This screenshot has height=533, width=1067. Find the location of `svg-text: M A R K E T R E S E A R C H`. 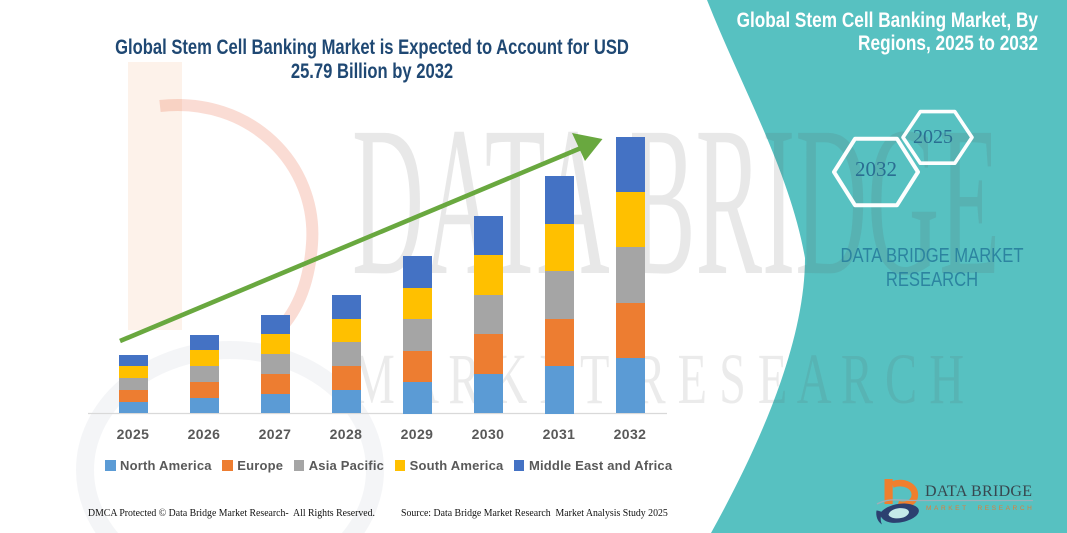

svg-text: M A R K E T R E S E A R C H is located at coordinates (658, 379).